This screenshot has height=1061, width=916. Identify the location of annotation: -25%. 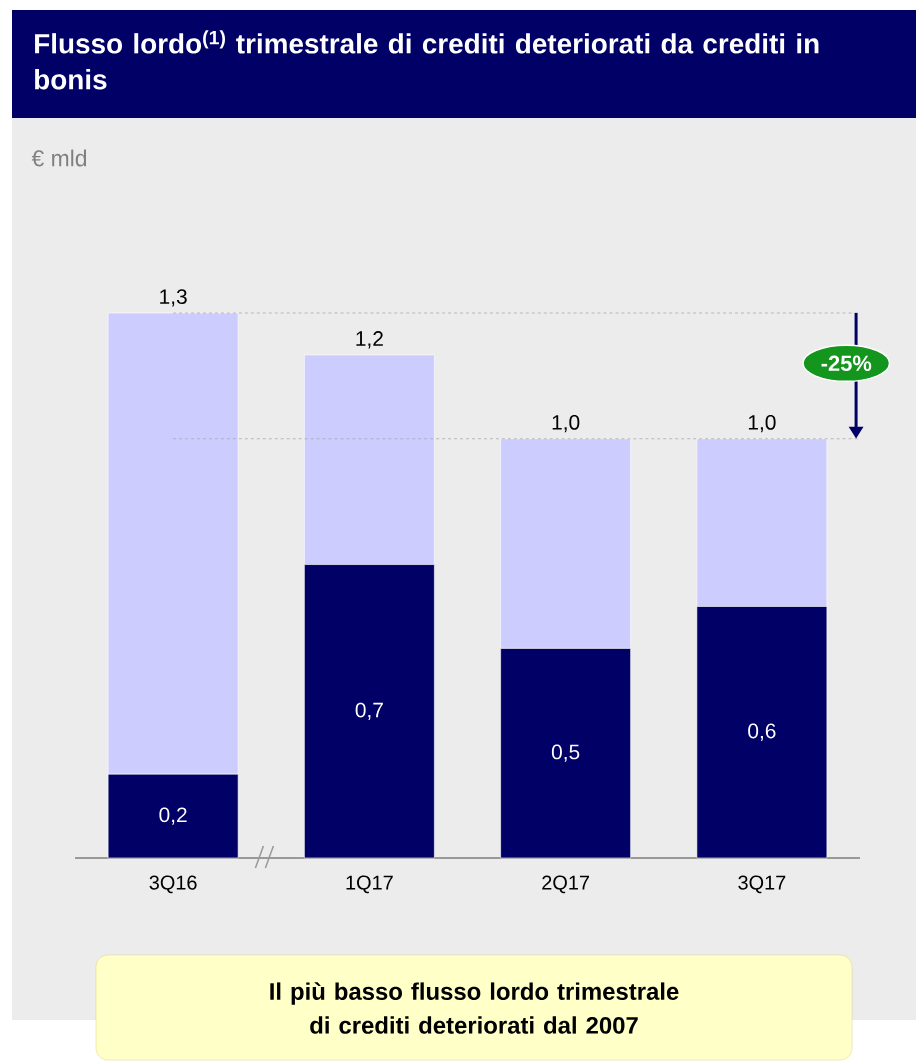
(846, 363).